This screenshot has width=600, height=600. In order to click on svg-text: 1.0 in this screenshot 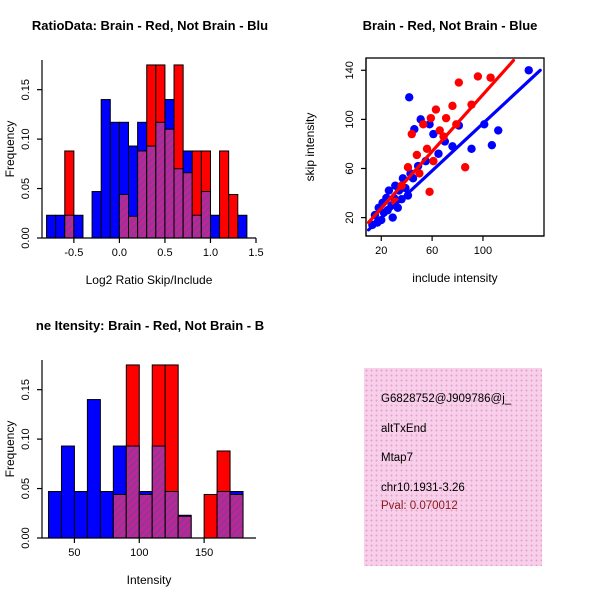, I will do `click(210, 253)`.